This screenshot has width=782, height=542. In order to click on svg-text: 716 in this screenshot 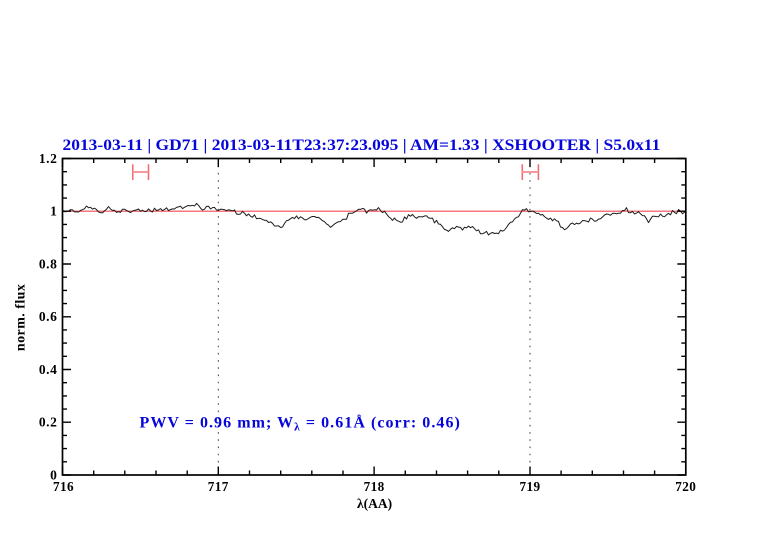, I will do `click(63, 486)`.